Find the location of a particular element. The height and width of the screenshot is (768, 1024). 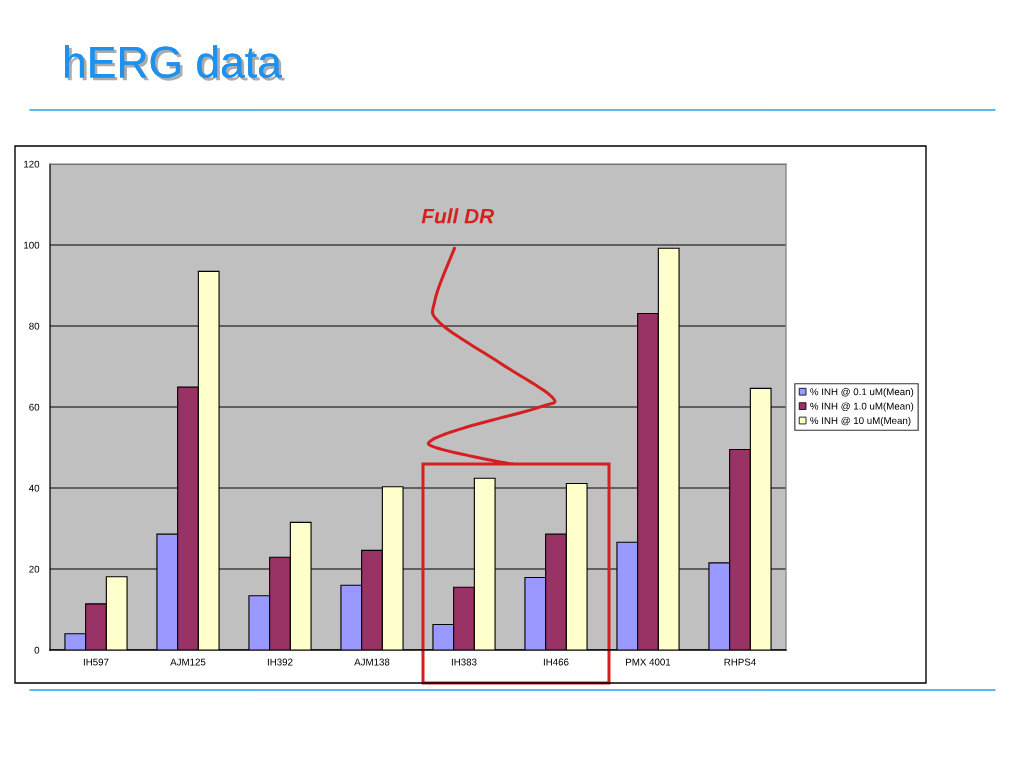

y-tick-label: 20 is located at coordinates (34, 569).